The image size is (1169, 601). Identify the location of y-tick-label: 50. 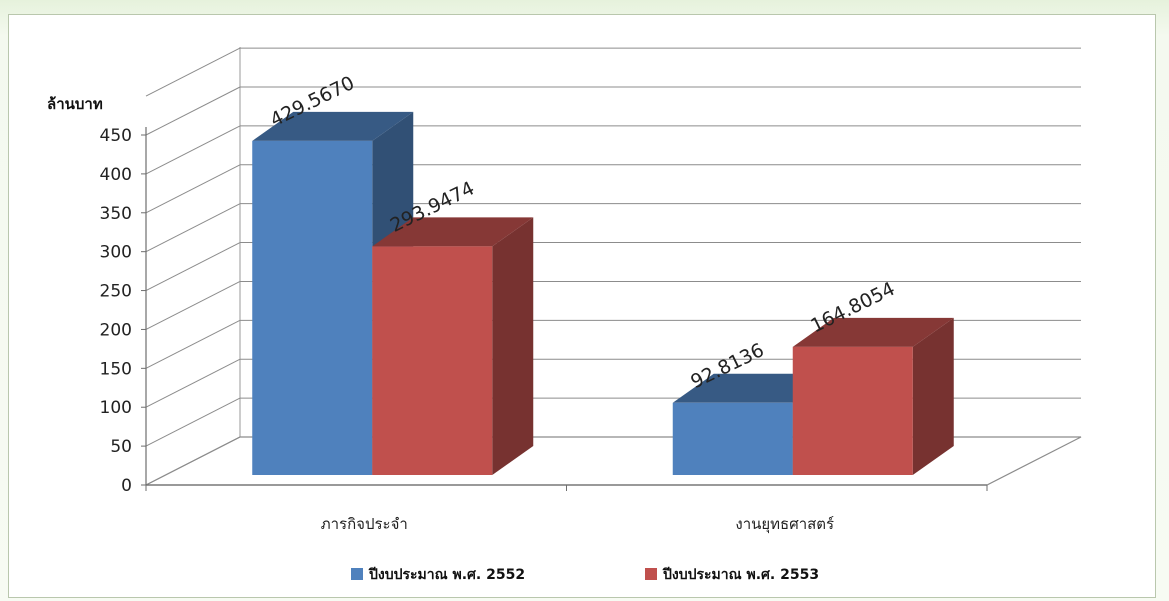
(121, 447).